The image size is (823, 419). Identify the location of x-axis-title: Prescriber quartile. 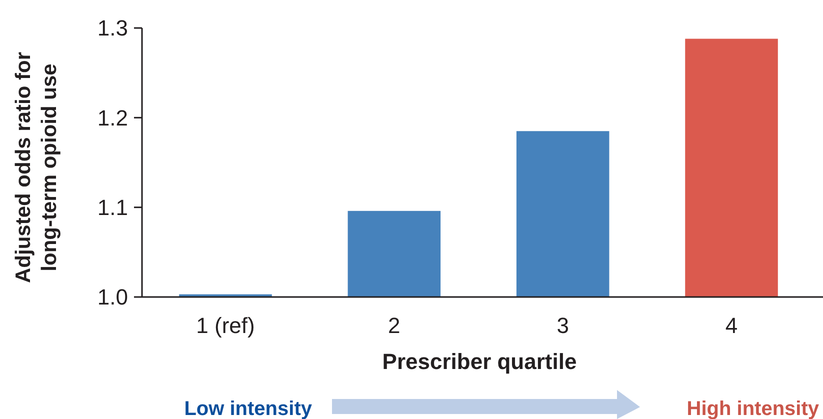
(479, 361).